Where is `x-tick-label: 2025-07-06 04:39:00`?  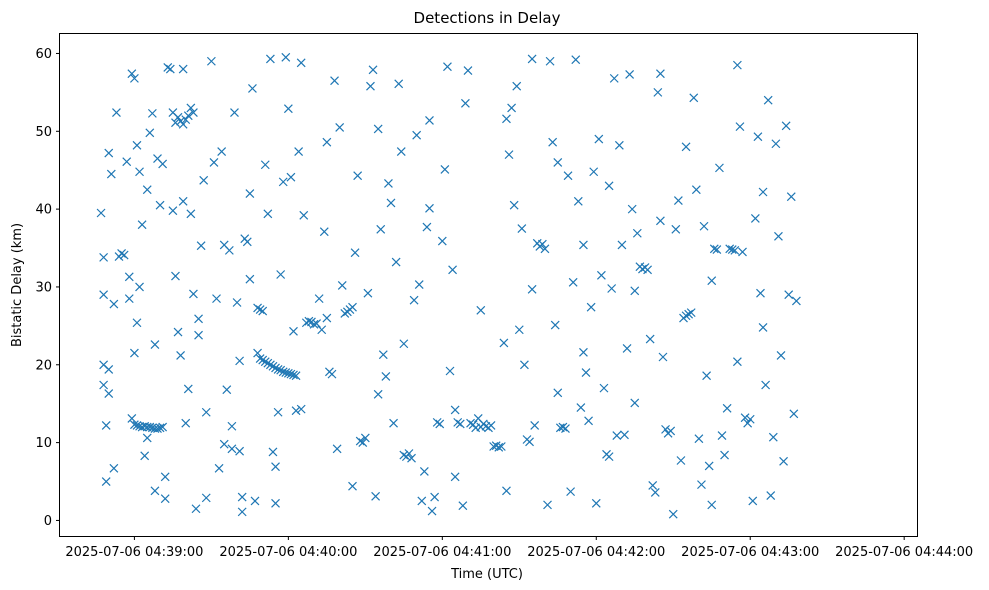
x-tick-label: 2025-07-06 04:39:00 is located at coordinates (134, 552).